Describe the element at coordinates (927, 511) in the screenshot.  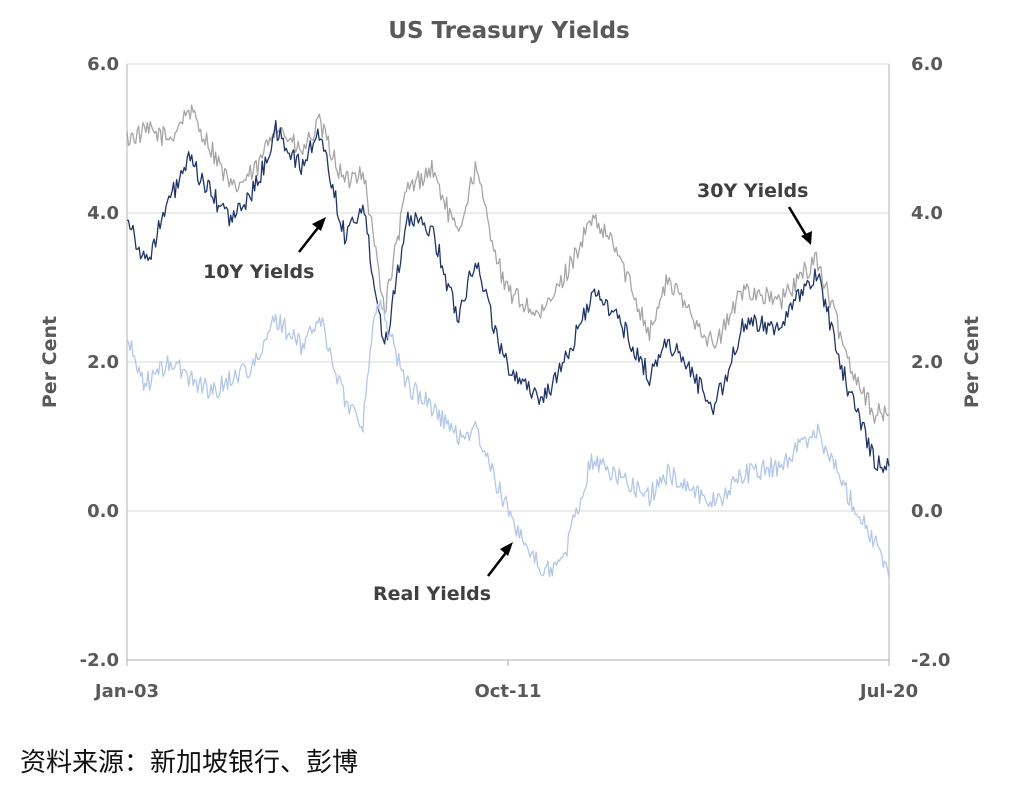
I see `y-tick-label-right: 0.0` at that location.